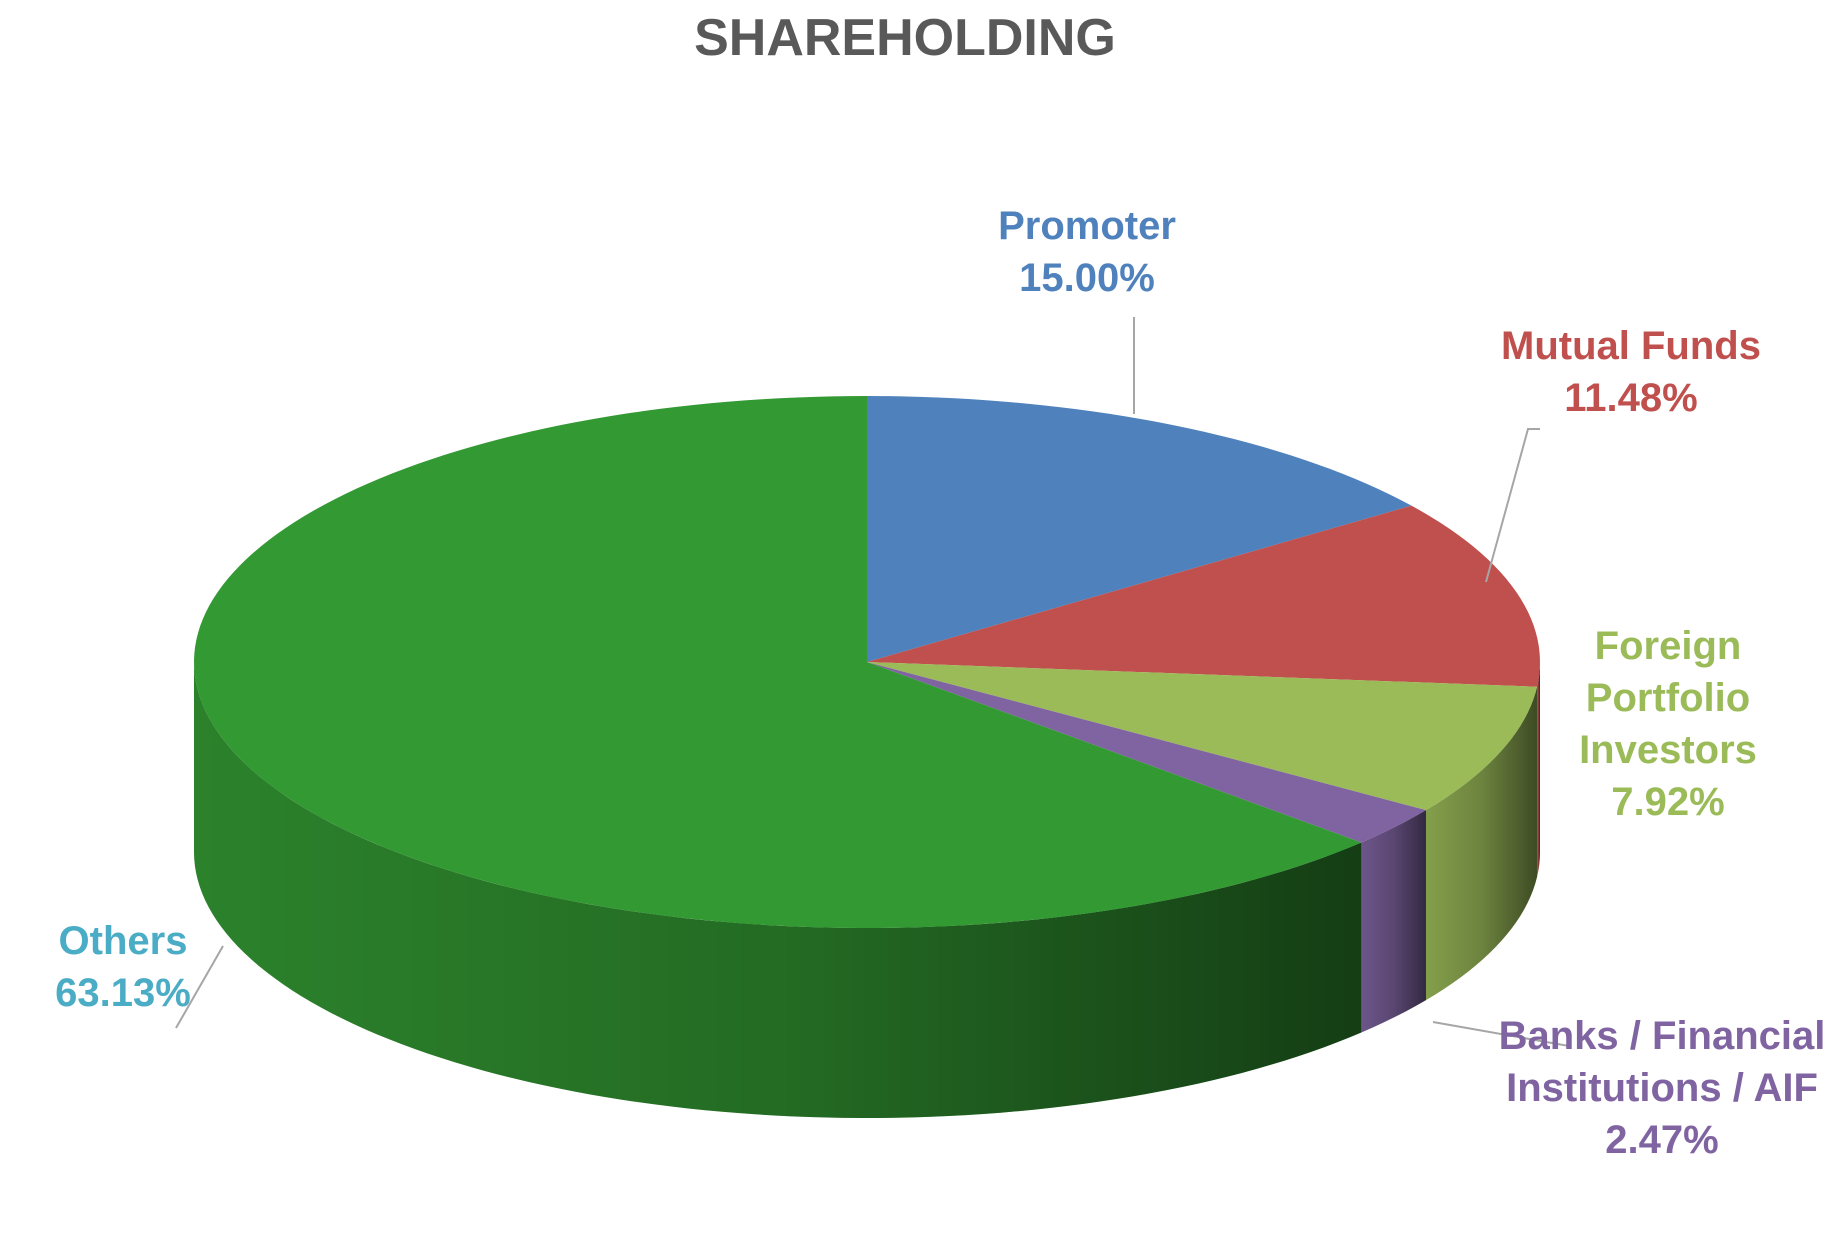 This screenshot has height=1251, width=1833. What do you see at coordinates (1662, 1062) in the screenshot?
I see `category-label: Banks / Financial Institutions / AIF` at bounding box center [1662, 1062].